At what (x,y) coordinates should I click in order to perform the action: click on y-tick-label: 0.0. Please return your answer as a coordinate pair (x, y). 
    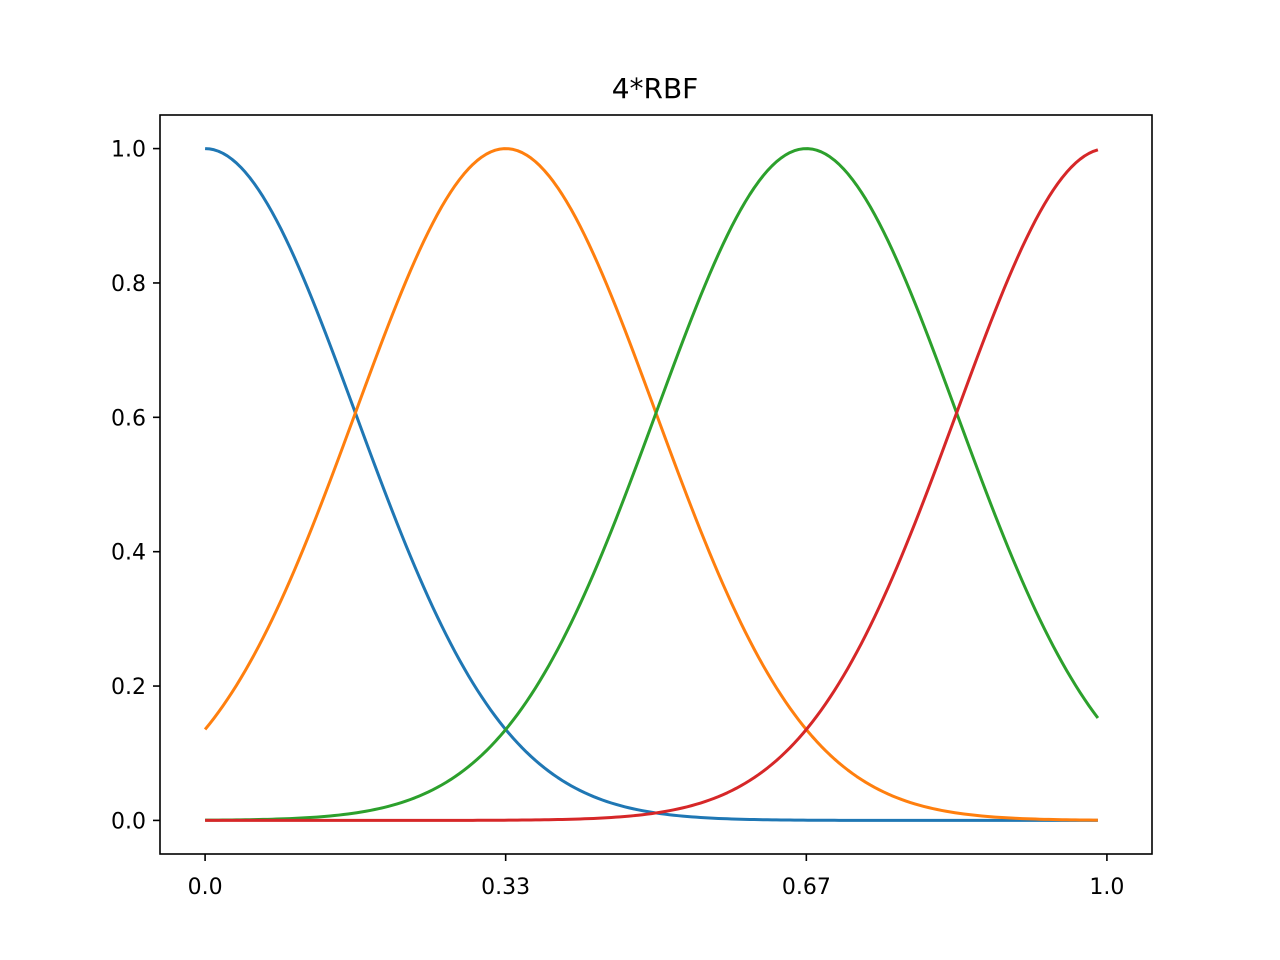
    Looking at the image, I should click on (128, 821).